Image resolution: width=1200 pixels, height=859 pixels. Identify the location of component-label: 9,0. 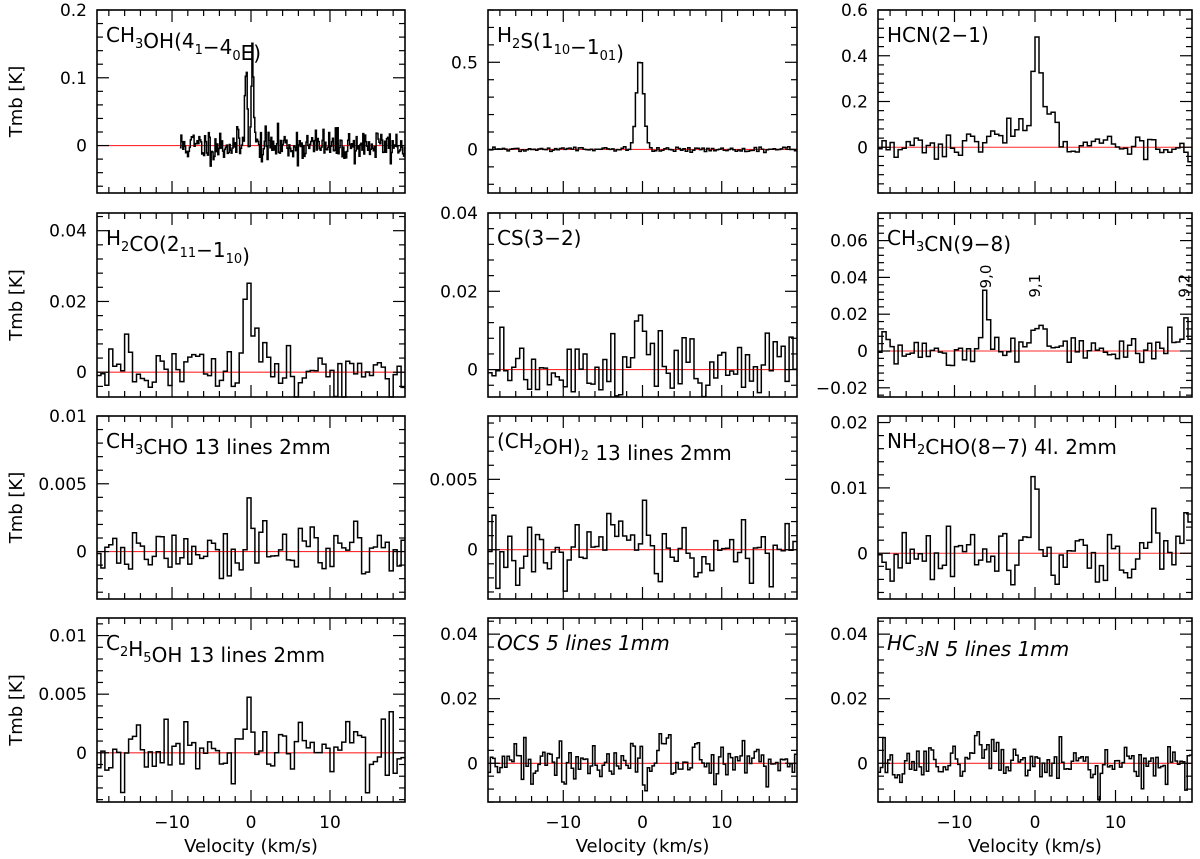
(986, 277).